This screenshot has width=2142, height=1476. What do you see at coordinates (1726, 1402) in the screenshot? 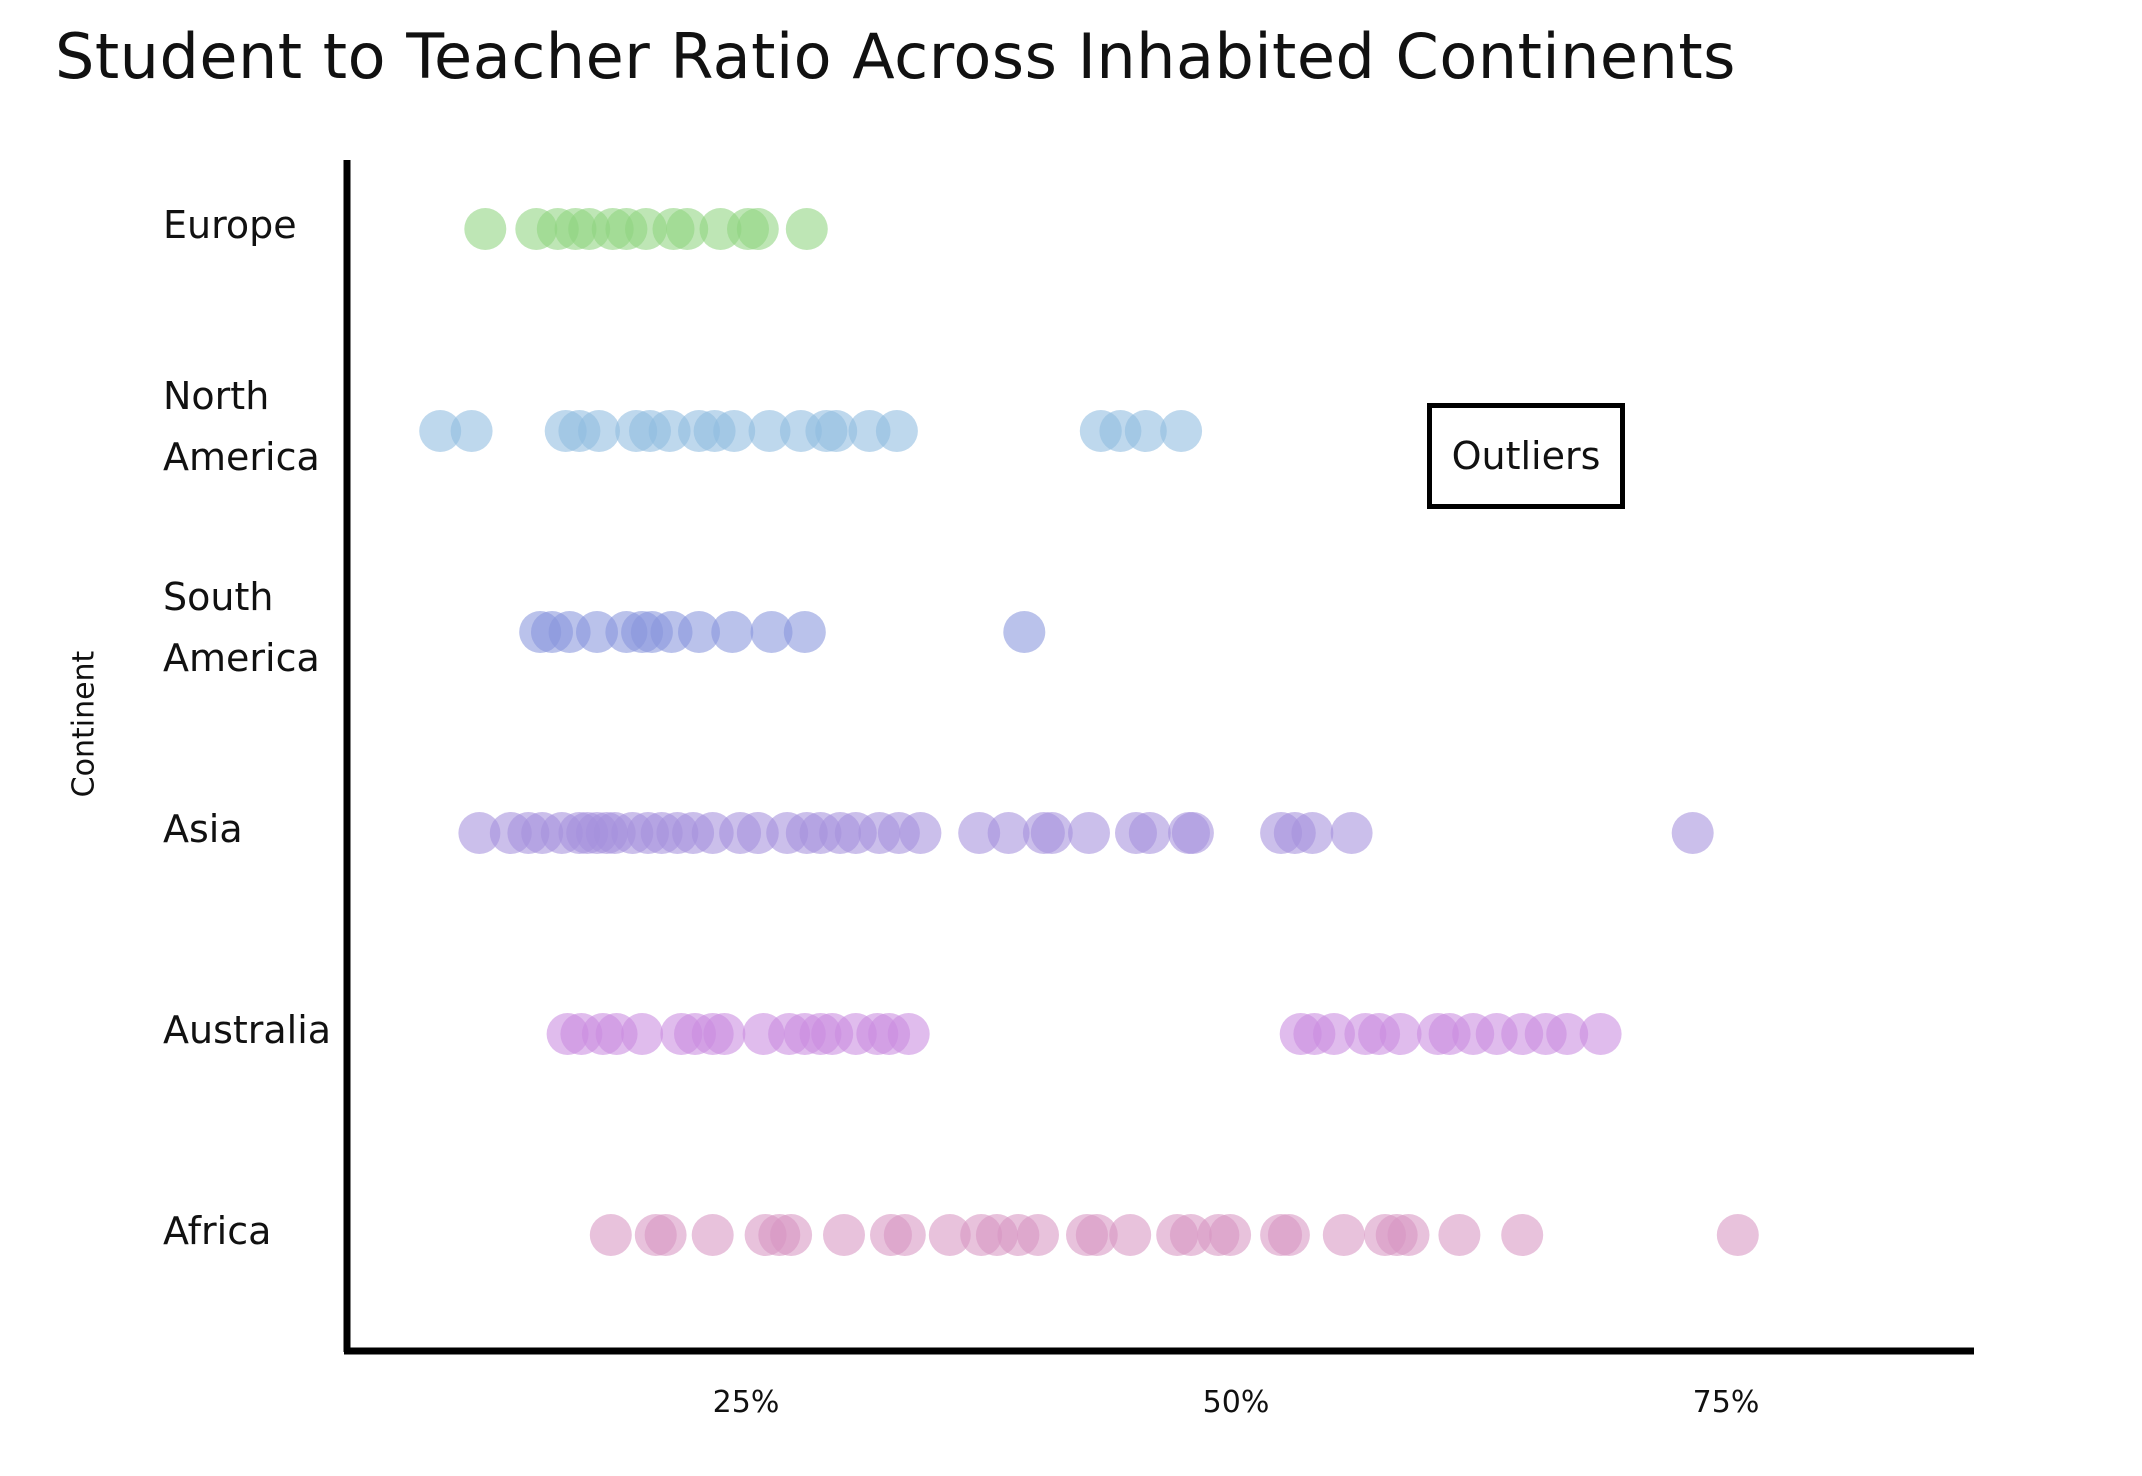
I see `x-tick-label: 75%` at bounding box center [1726, 1402].